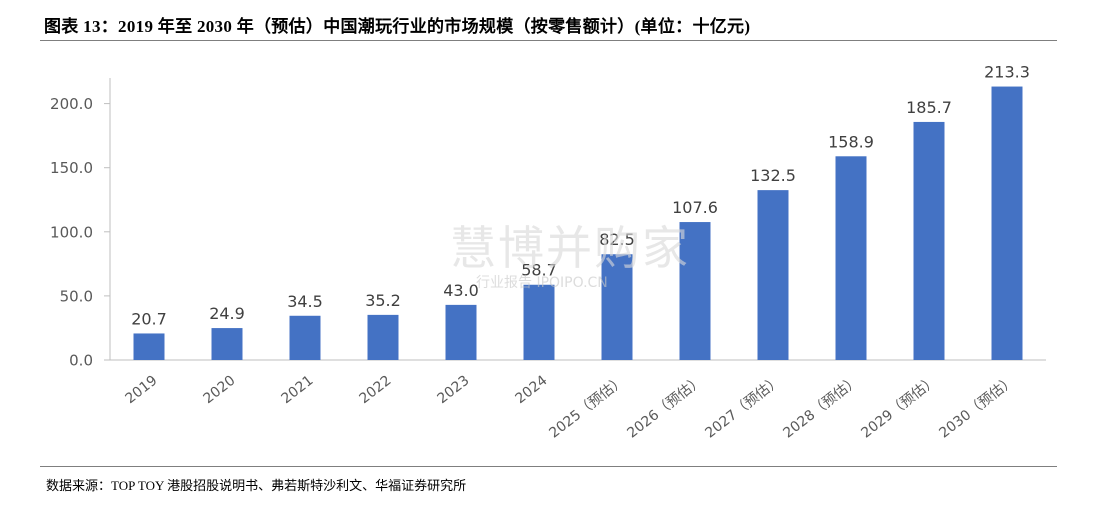 Image resolution: width=1119 pixels, height=506 pixels. What do you see at coordinates (665, 407) in the screenshot?
I see `x-tick-label: 2026（预估）` at bounding box center [665, 407].